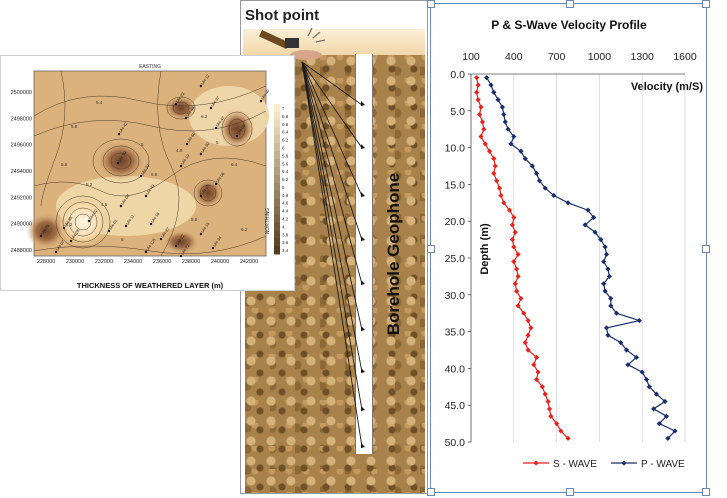  I want to click on map-y-tick-label: 2496000, so click(21, 146).